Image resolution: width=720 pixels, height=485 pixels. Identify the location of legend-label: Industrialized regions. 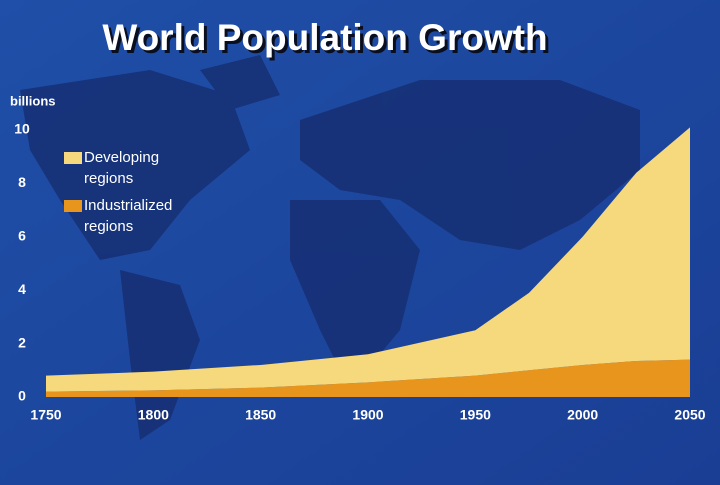
(128, 216).